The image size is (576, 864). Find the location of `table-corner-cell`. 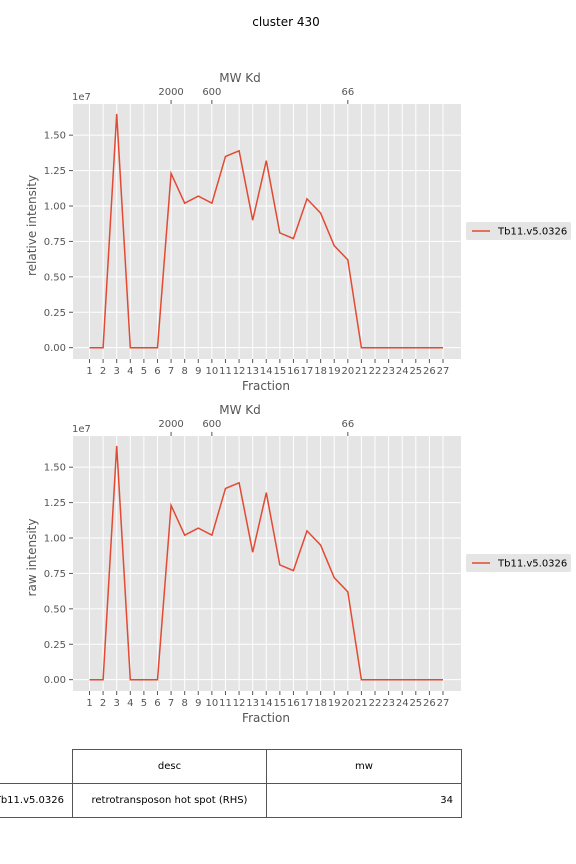

table-corner-cell is located at coordinates (36, 767).